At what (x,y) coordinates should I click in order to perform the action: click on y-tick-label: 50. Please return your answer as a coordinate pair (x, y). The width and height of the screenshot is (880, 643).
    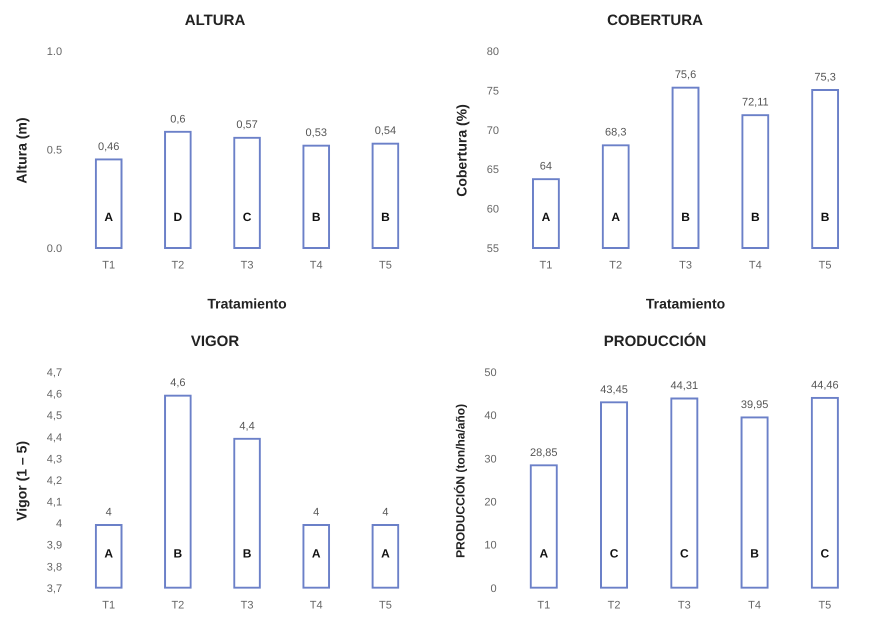
    Looking at the image, I should click on (490, 373).